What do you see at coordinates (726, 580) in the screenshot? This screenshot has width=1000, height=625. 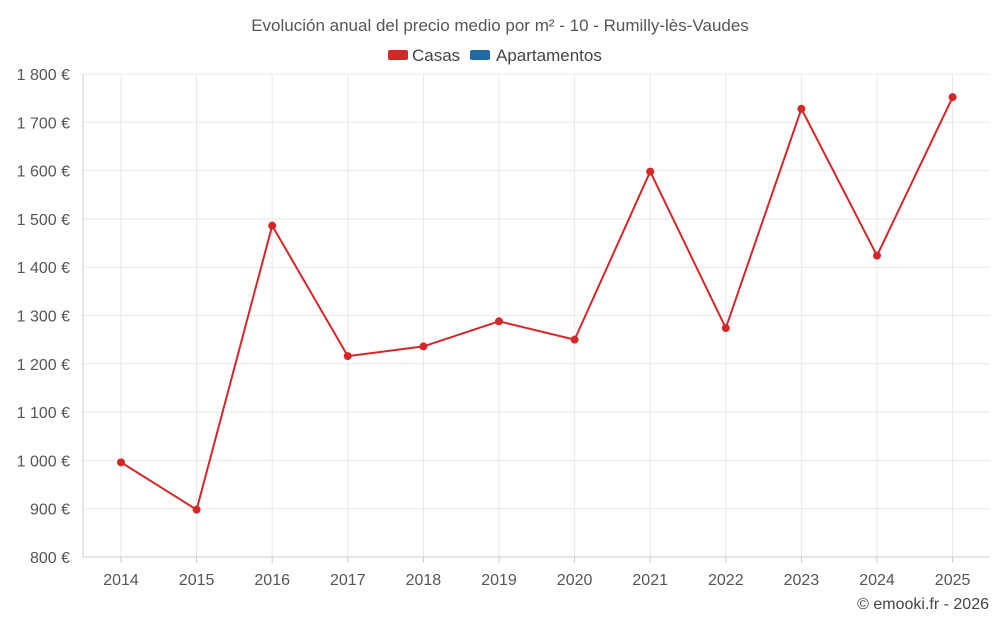 I see `x-tick-label: 2022` at bounding box center [726, 580].